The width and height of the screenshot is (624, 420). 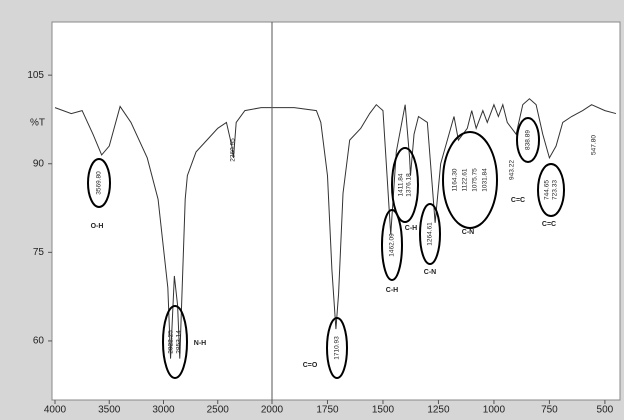 What do you see at coordinates (549, 410) in the screenshot?
I see `x-tick-label: 750` at bounding box center [549, 410].